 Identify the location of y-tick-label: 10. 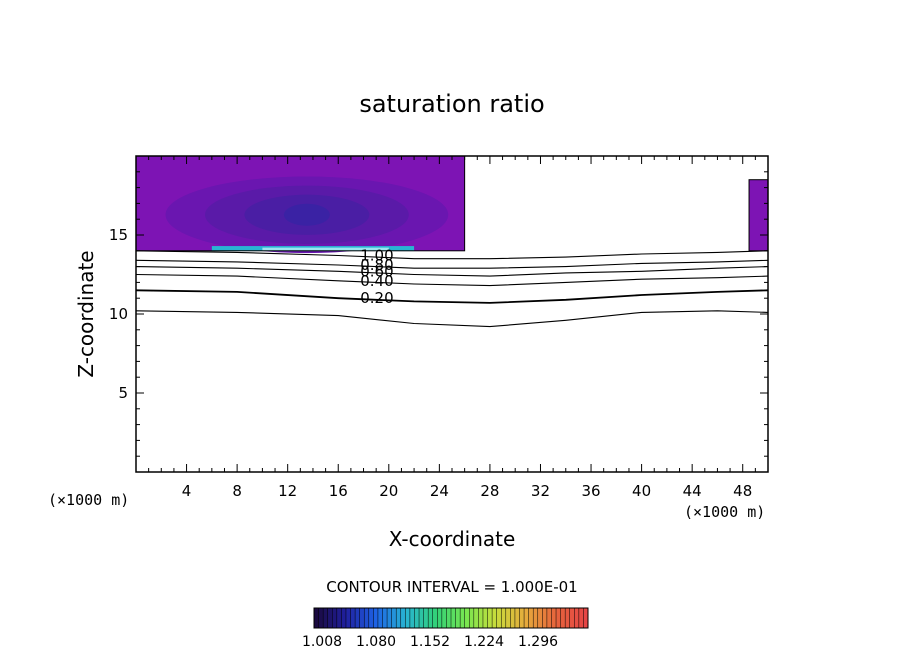
(118, 314).